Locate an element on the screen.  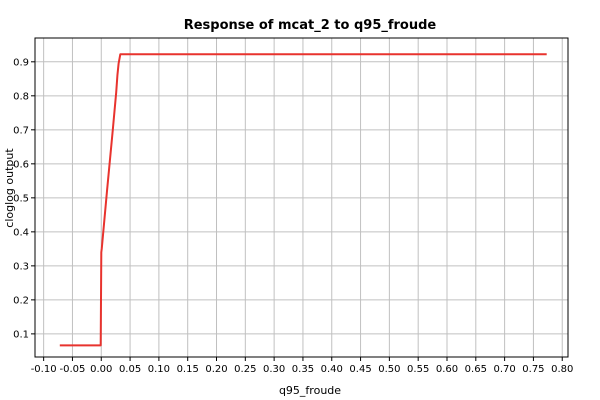
y-tick-label: 0.4 is located at coordinates (21, 232).